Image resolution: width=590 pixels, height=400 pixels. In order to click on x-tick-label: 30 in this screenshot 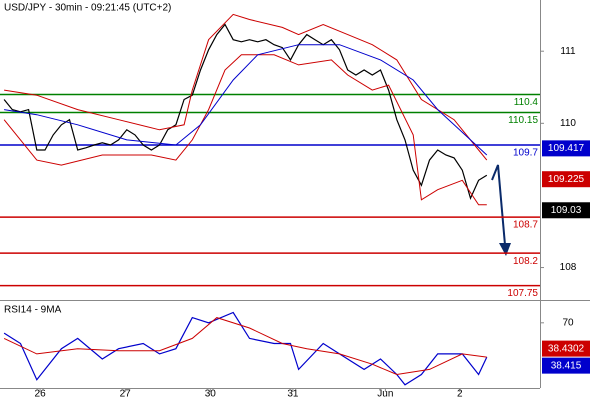, I will do `click(211, 394)`.